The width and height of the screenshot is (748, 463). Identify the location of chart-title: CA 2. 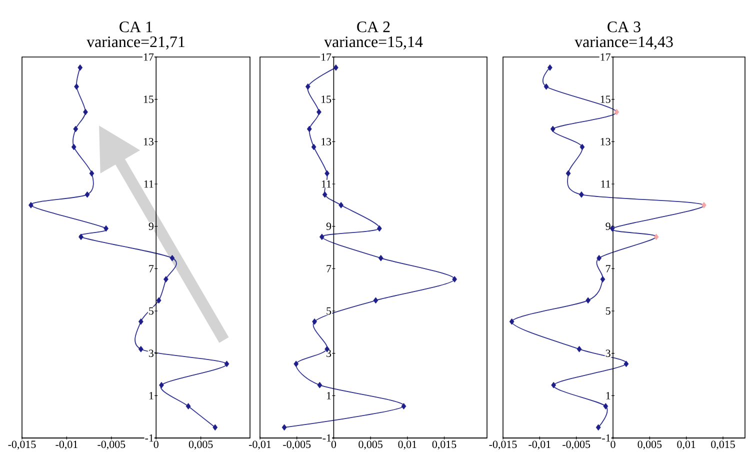
(373, 27).